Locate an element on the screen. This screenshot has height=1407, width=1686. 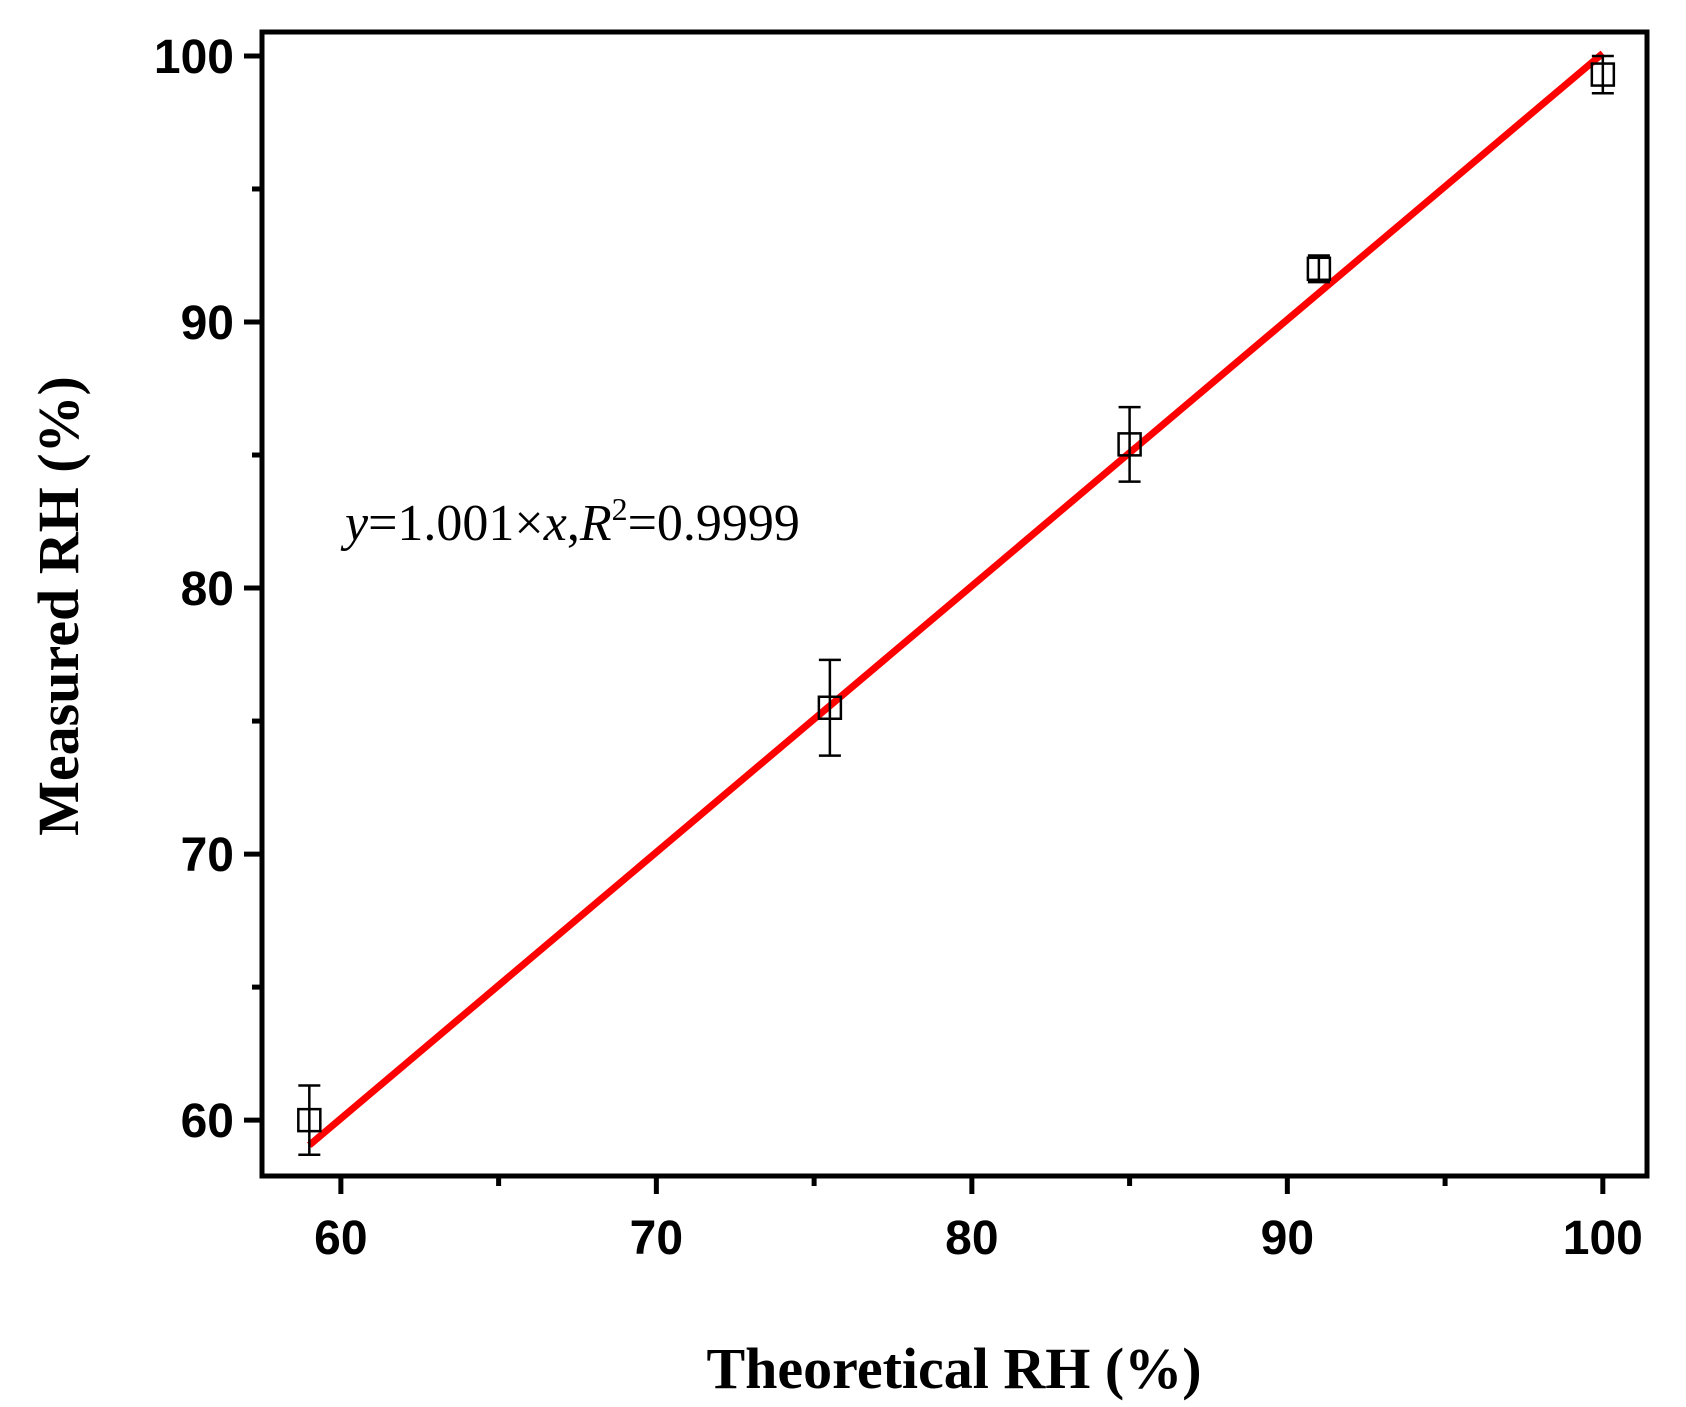
y-tick-label: 90 is located at coordinates (207, 323).